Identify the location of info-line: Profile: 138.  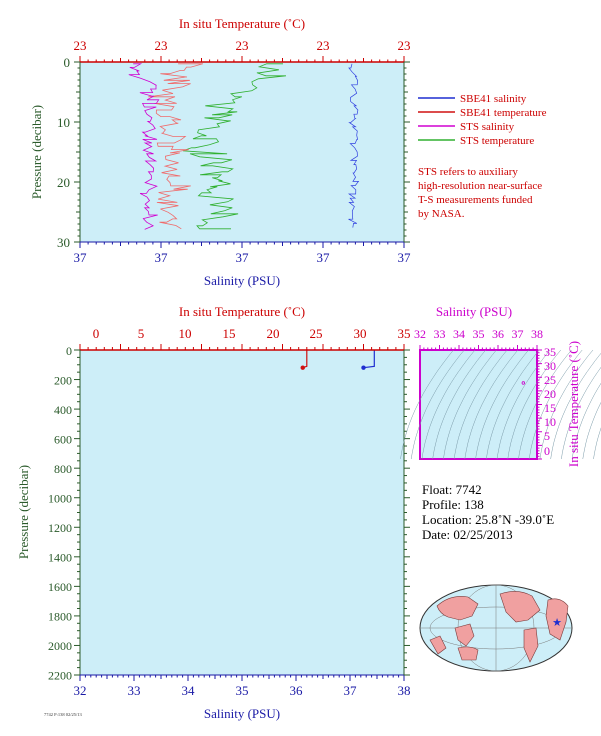
(453, 504).